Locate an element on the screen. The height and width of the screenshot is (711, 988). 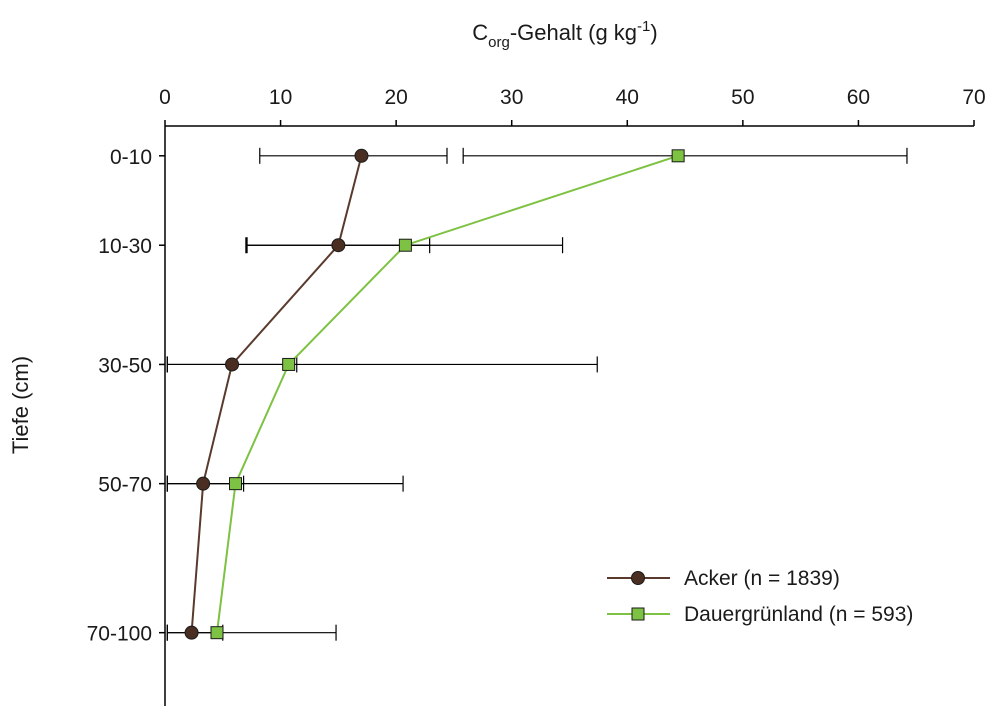
y-axis-title: Tiefe (cm) is located at coordinates (20, 405).